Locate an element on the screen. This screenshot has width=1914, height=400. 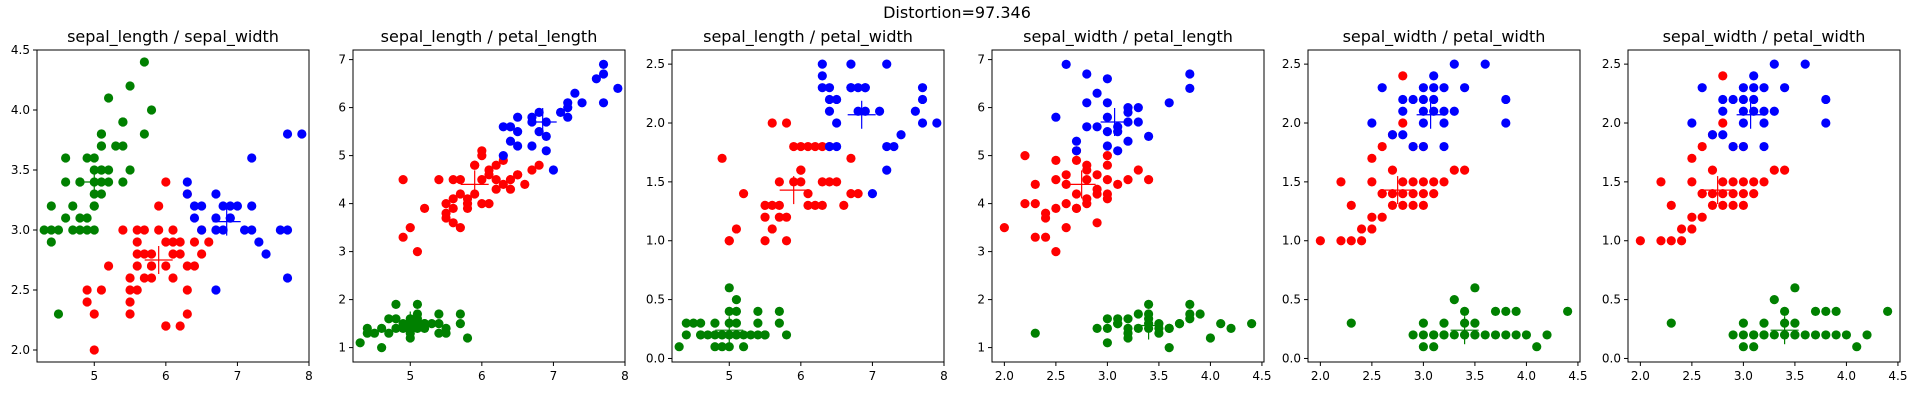
x-tick-label: 5 is located at coordinates (410, 376).